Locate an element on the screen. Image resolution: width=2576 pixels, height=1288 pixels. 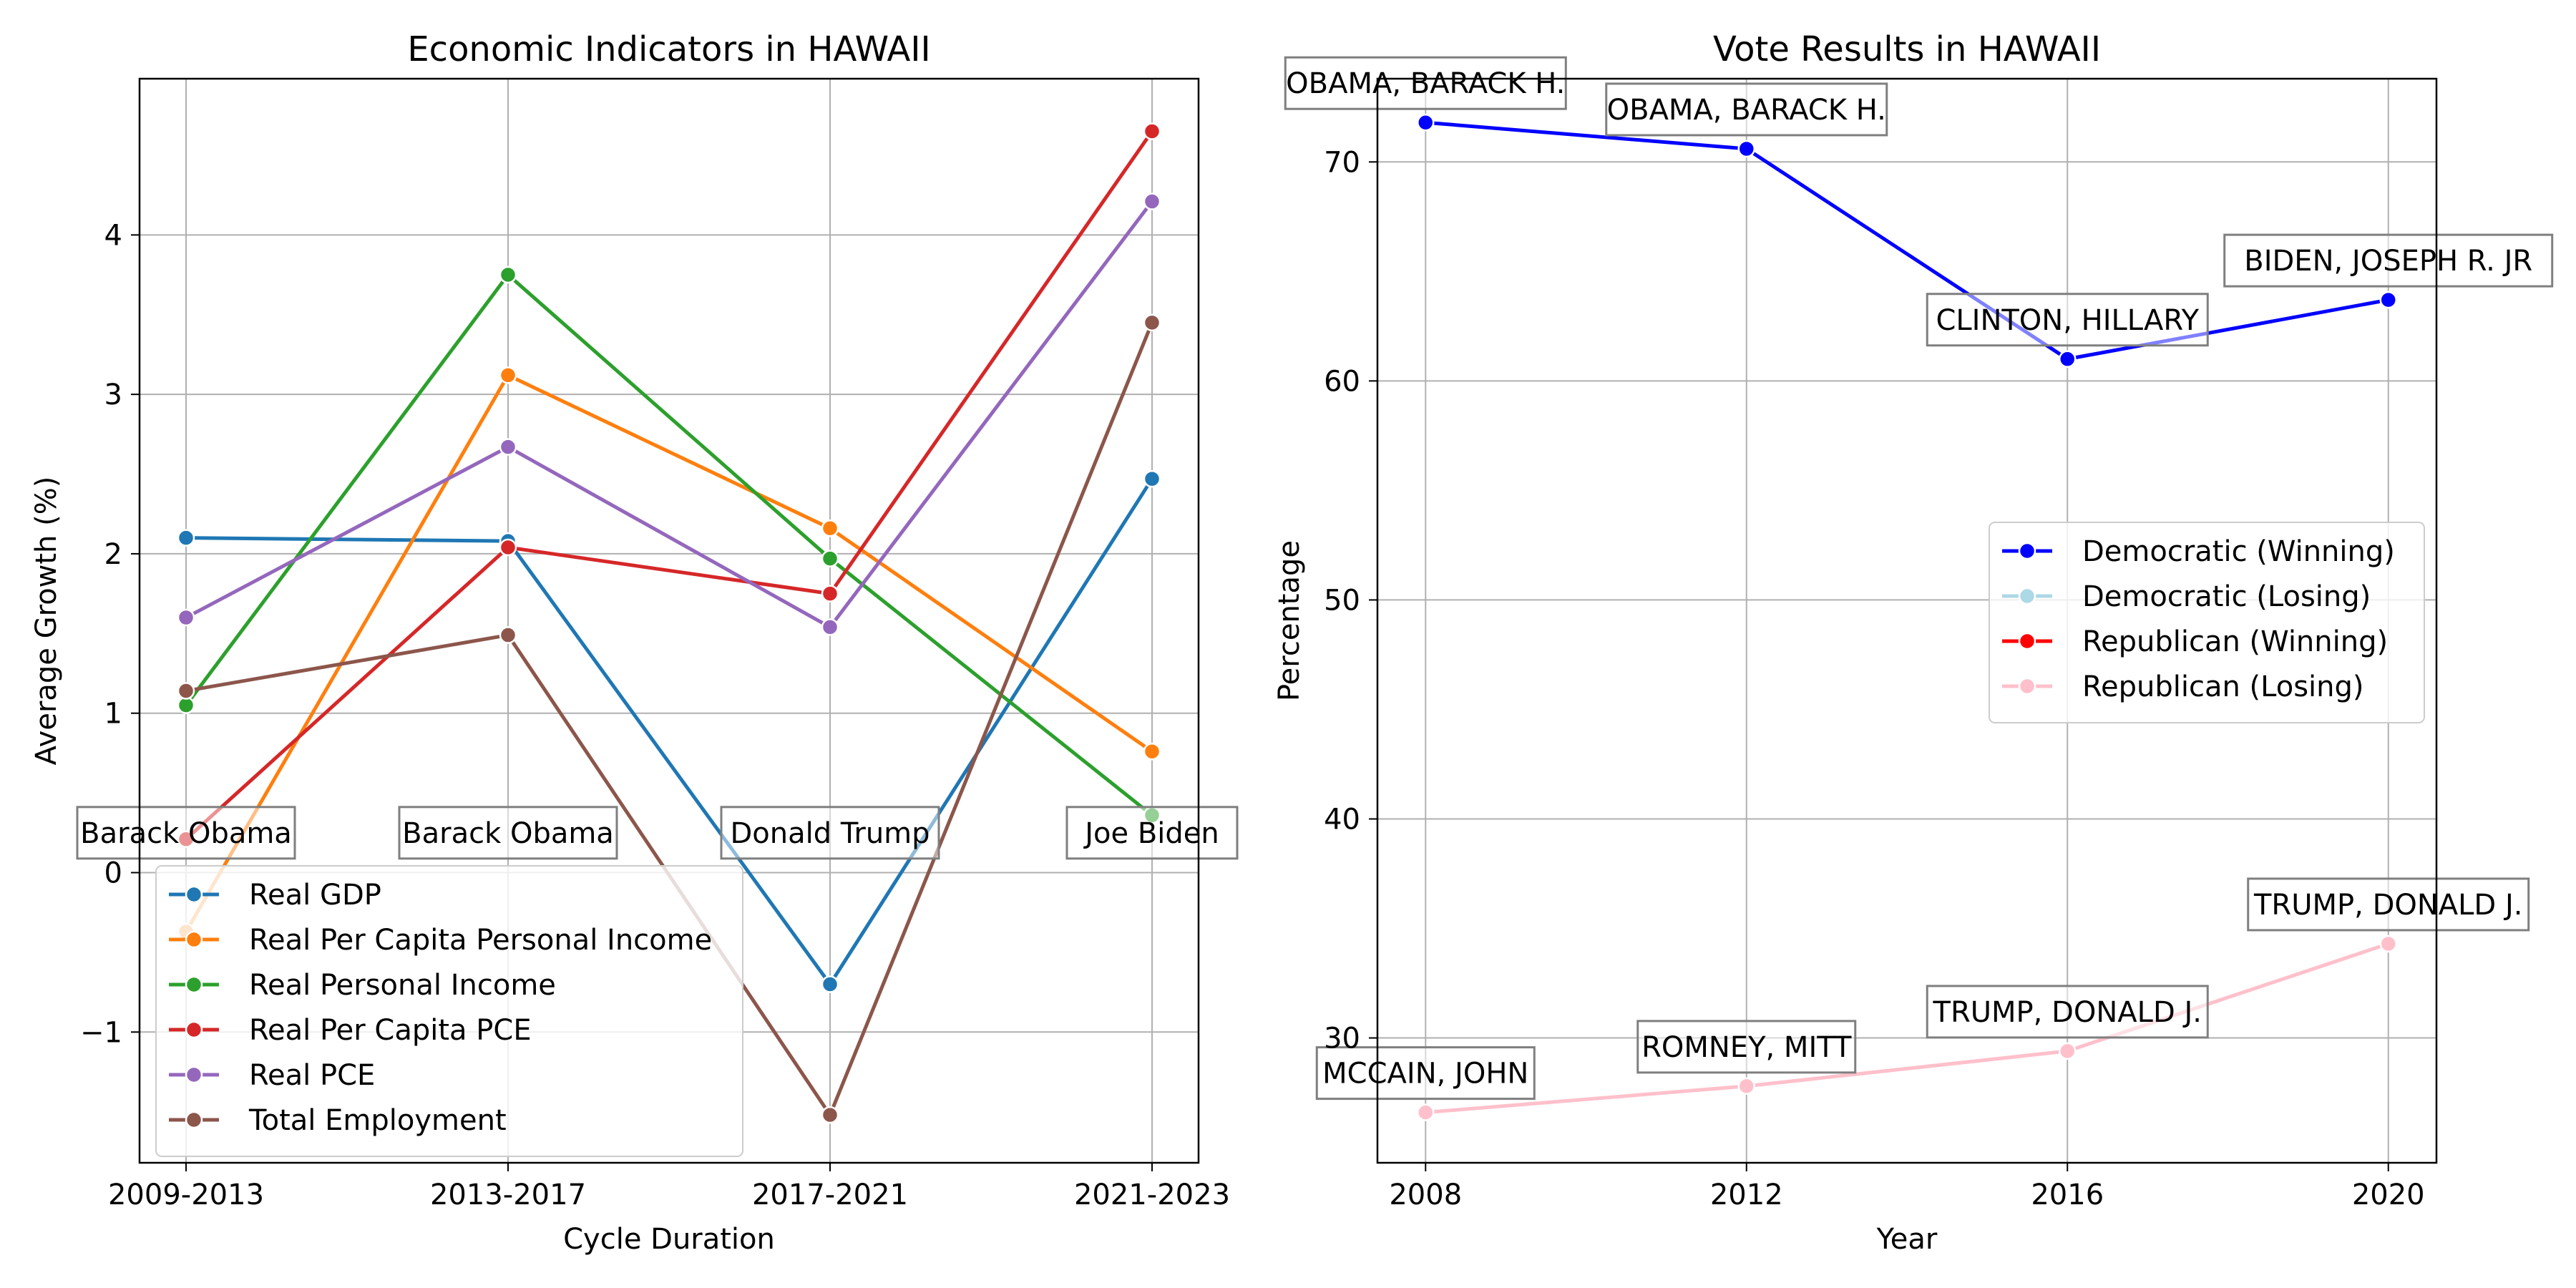
legend-label: Total Employment is located at coordinates (377, 1120).